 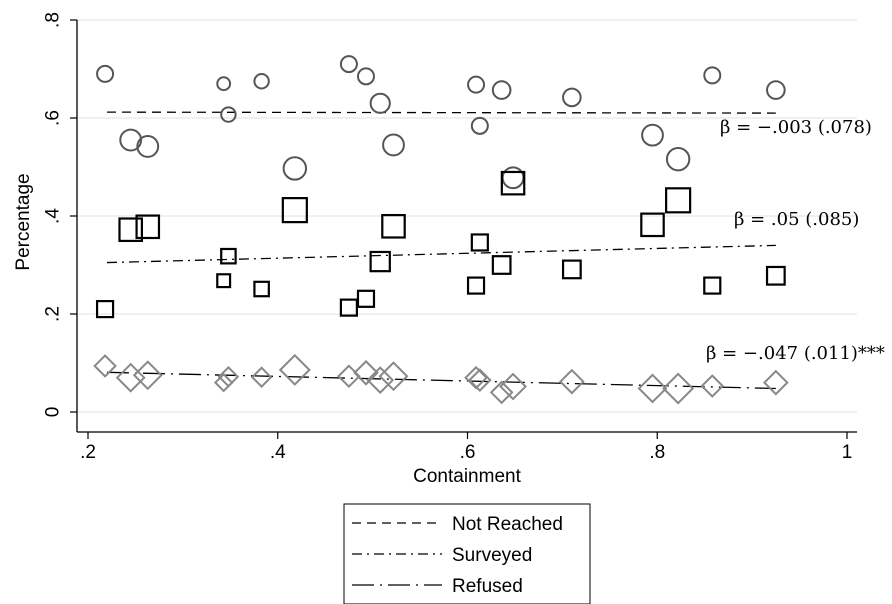 What do you see at coordinates (796, 127) in the screenshot?
I see `beta-annotation: β = −.003 (.078)` at bounding box center [796, 127].